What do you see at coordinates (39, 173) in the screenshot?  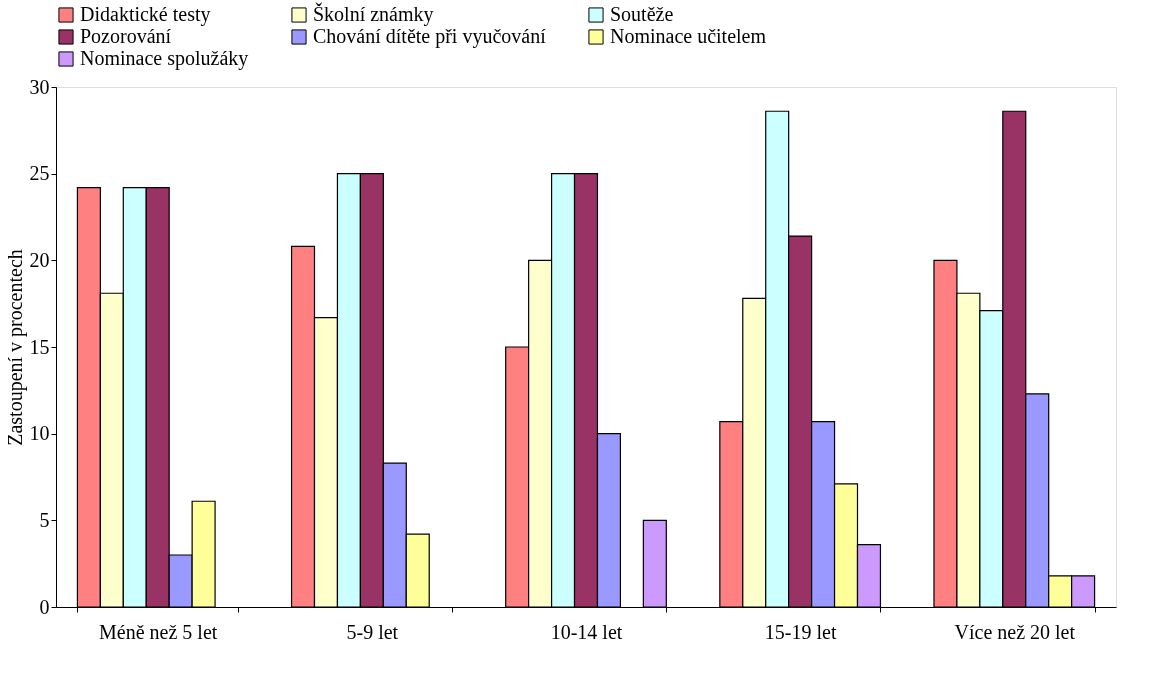 I see `y-tick-label: 25` at bounding box center [39, 173].